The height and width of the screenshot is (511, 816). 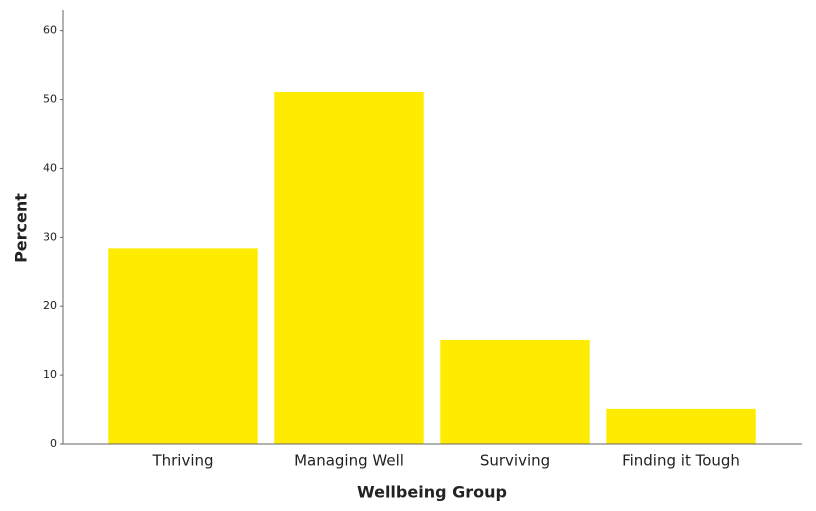 What do you see at coordinates (182, 461) in the screenshot?
I see `x-tick-label: Thriving` at bounding box center [182, 461].